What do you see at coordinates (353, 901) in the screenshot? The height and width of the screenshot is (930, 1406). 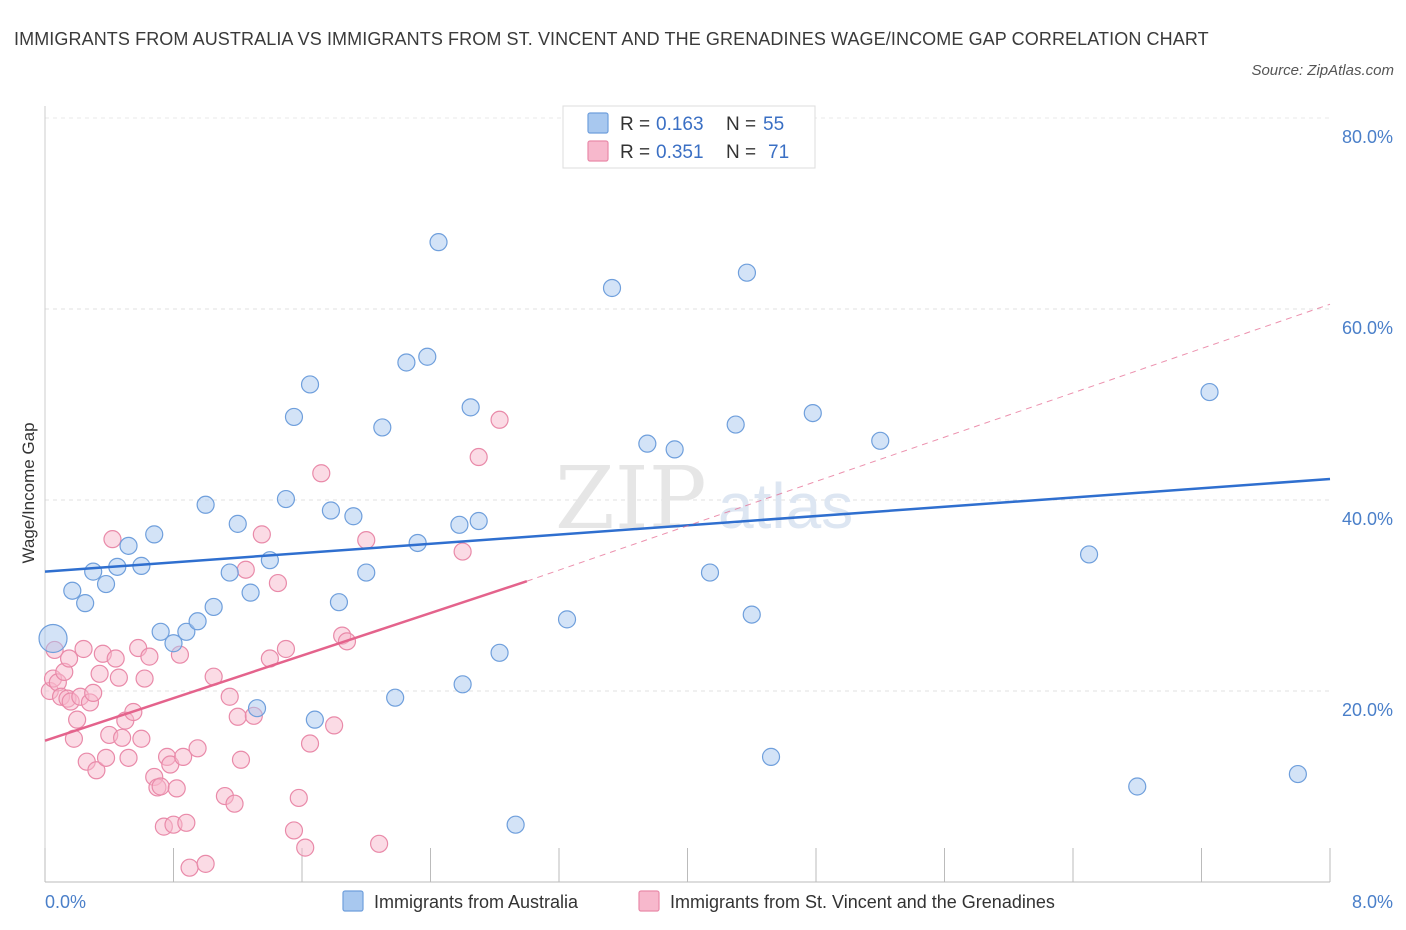 I see `bottom-legend-swatch-australia` at bounding box center [353, 901].